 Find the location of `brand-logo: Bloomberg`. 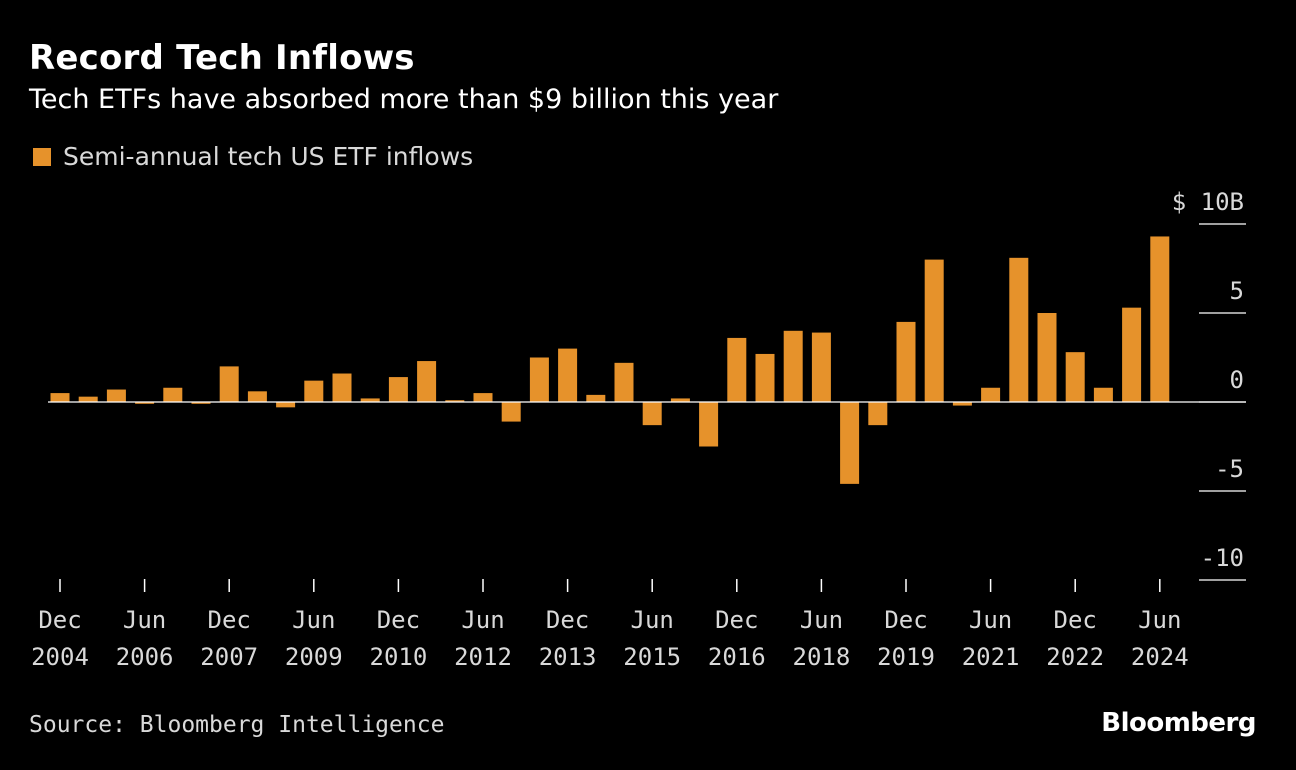

brand-logo: Bloomberg is located at coordinates (1178, 723).